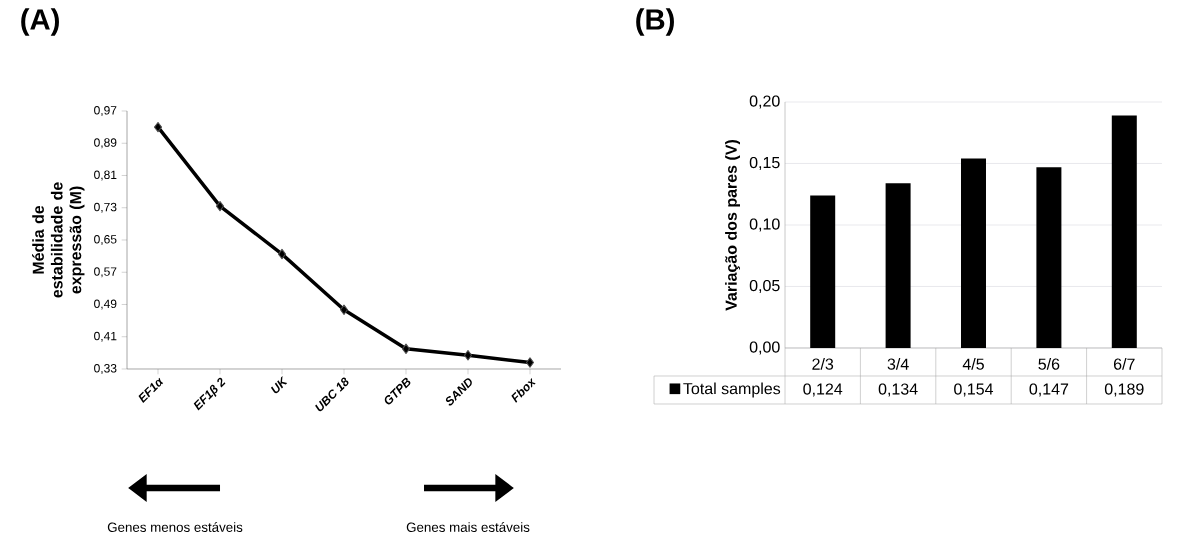 The width and height of the screenshot is (1178, 535). What do you see at coordinates (105, 336) in the screenshot?
I see `y-tick-label: 0,41` at bounding box center [105, 336].